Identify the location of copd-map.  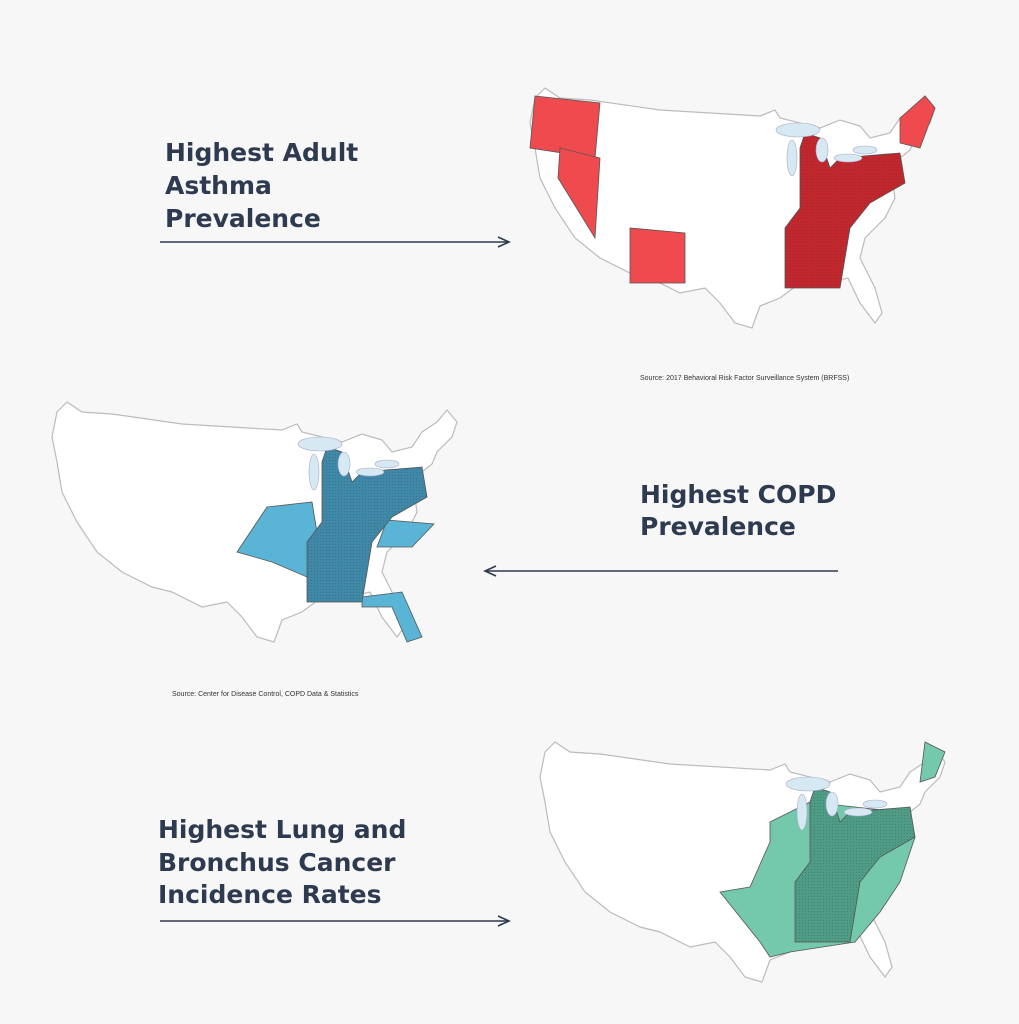
(254, 522).